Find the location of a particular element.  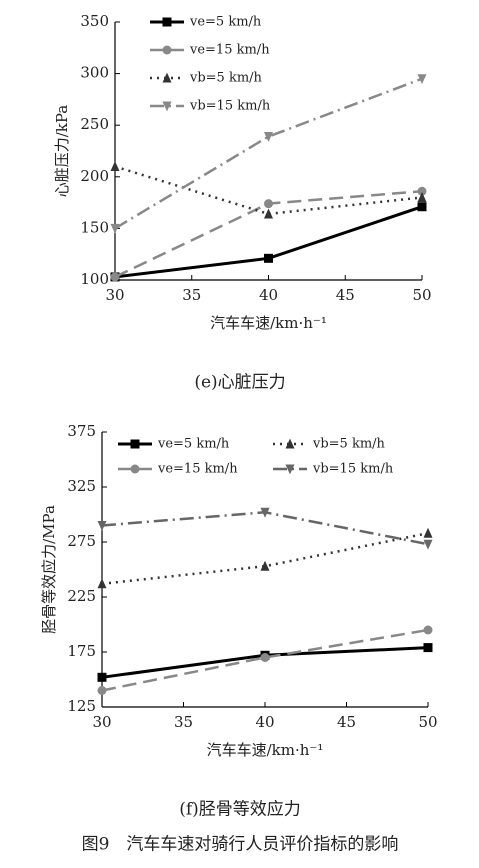

y-tick-label: 350 is located at coordinates (94, 21).